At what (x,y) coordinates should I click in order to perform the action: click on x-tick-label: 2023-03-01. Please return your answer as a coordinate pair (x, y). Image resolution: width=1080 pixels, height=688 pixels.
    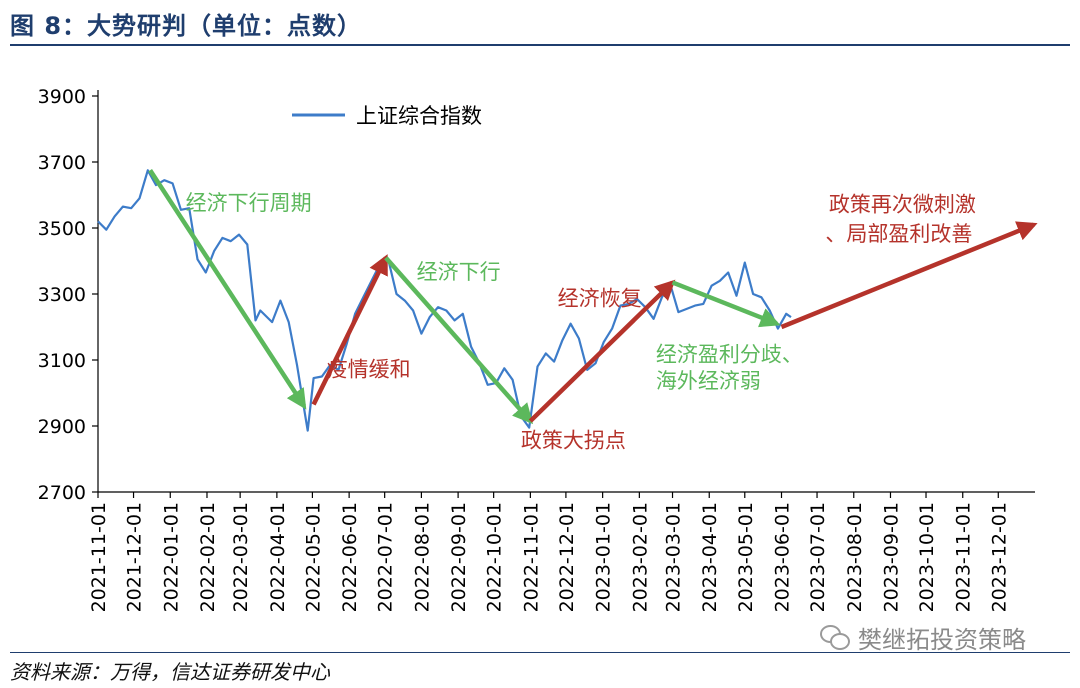
    Looking at the image, I should click on (674, 557).